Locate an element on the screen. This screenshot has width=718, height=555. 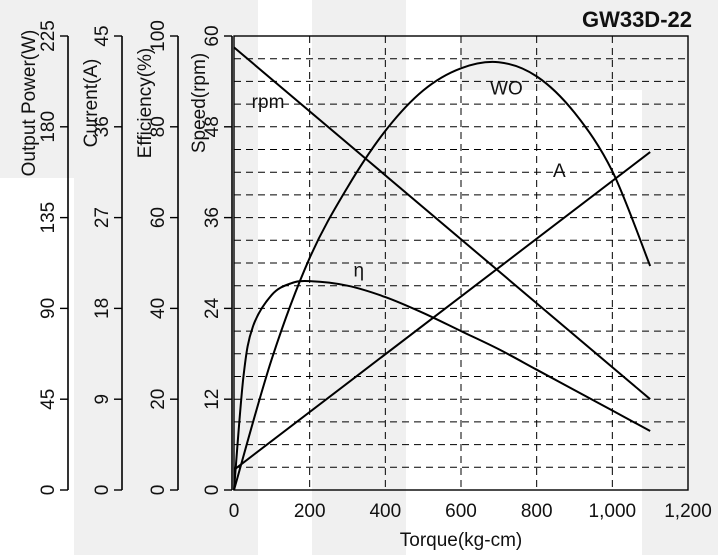
y-axis-tick-label: 225 is located at coordinates (48, 36).